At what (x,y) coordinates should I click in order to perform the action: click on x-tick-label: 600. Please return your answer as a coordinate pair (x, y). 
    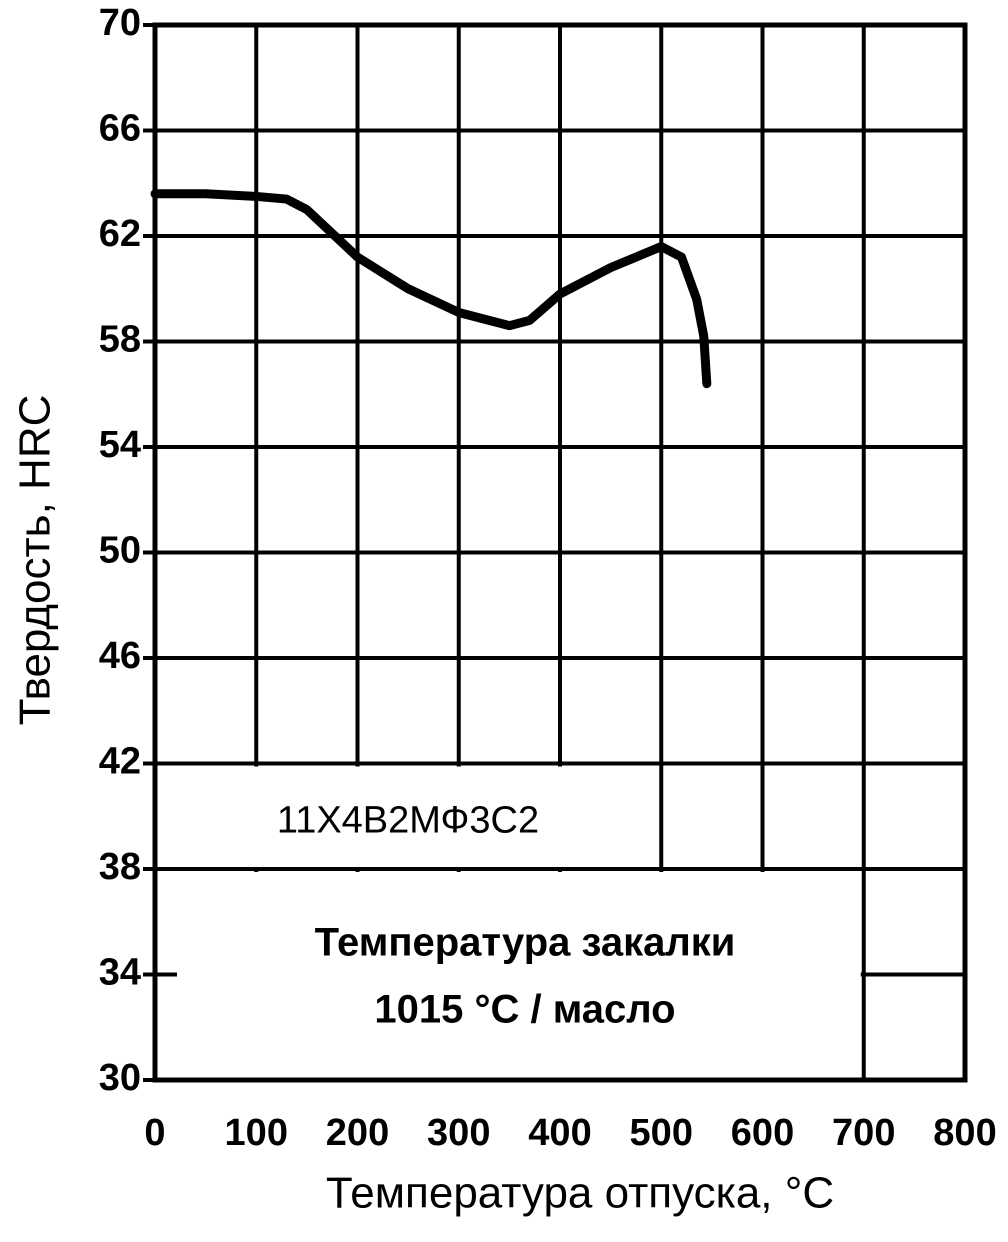
    Looking at the image, I should click on (762, 1133).